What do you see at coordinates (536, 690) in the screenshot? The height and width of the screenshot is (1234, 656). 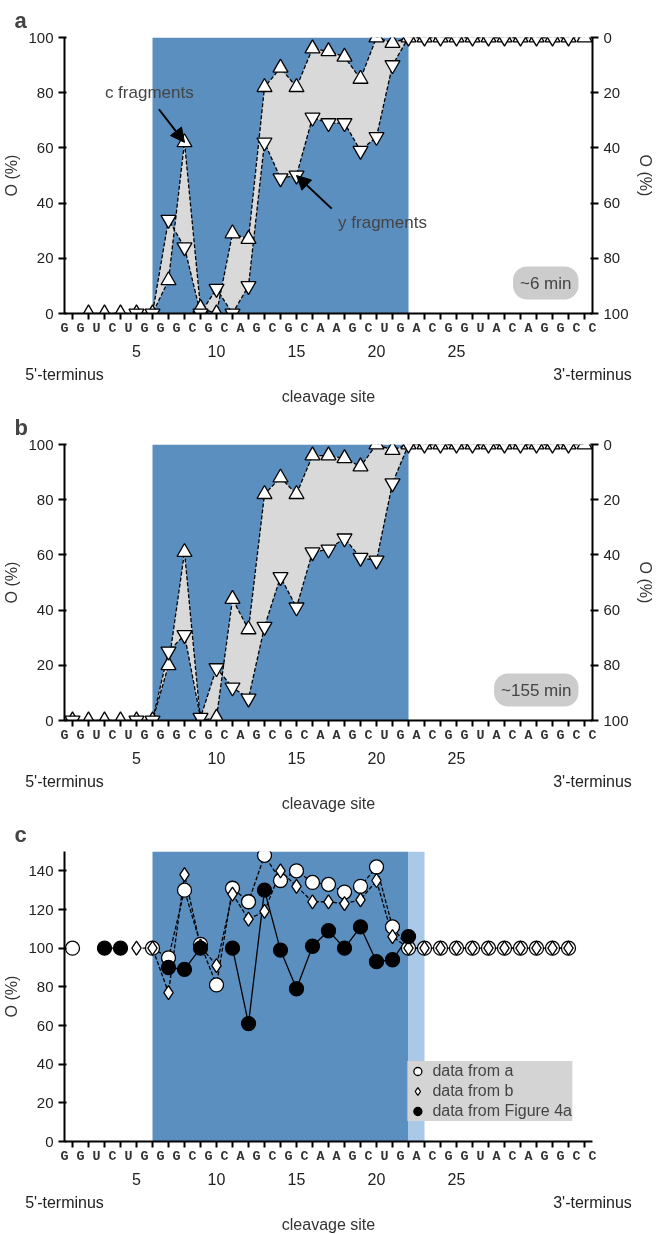 I see `annotation: ~155 min` at bounding box center [536, 690].